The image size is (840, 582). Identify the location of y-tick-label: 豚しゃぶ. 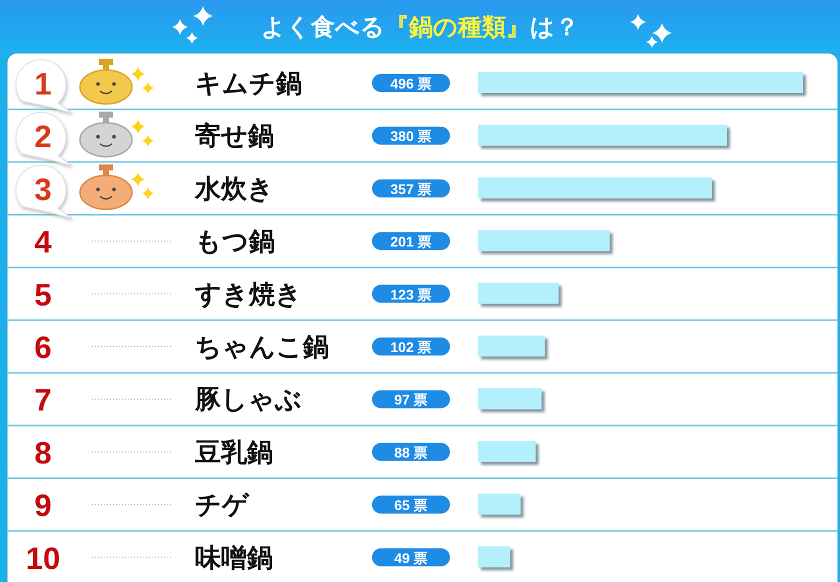
(248, 400).